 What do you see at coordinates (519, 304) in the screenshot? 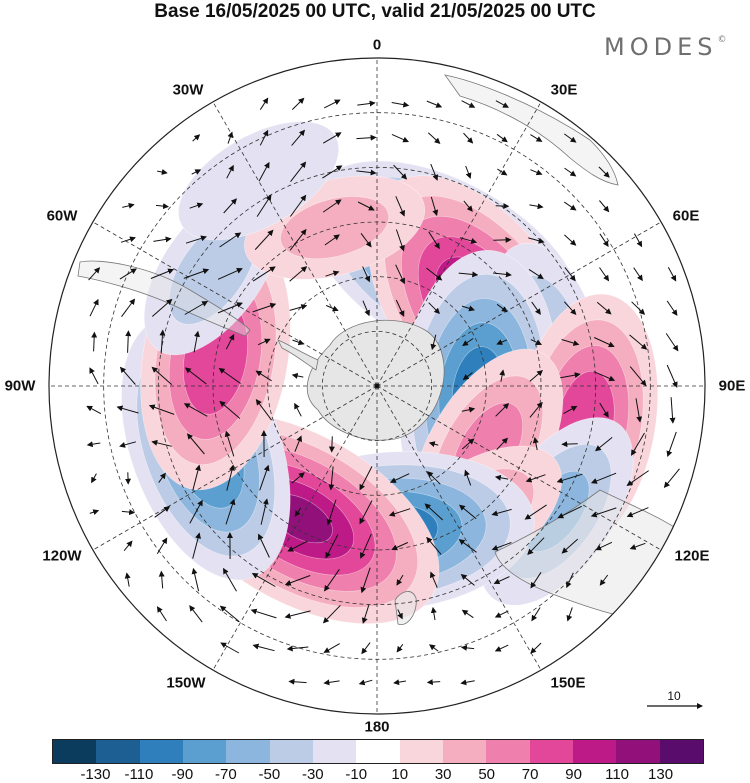
I see `meridian-line` at bounding box center [519, 304].